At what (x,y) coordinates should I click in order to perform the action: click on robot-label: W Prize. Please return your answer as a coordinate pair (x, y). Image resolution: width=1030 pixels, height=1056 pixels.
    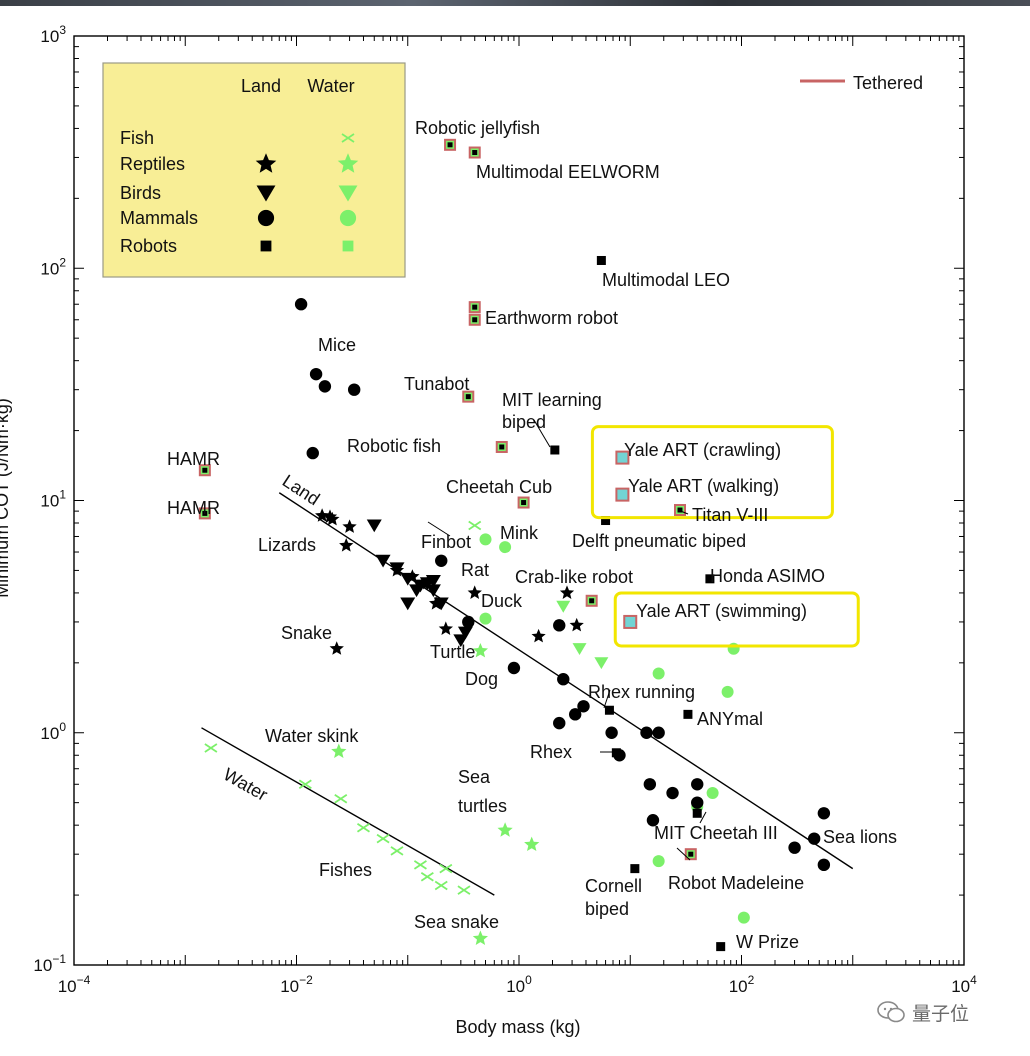
    Looking at the image, I should click on (767, 942).